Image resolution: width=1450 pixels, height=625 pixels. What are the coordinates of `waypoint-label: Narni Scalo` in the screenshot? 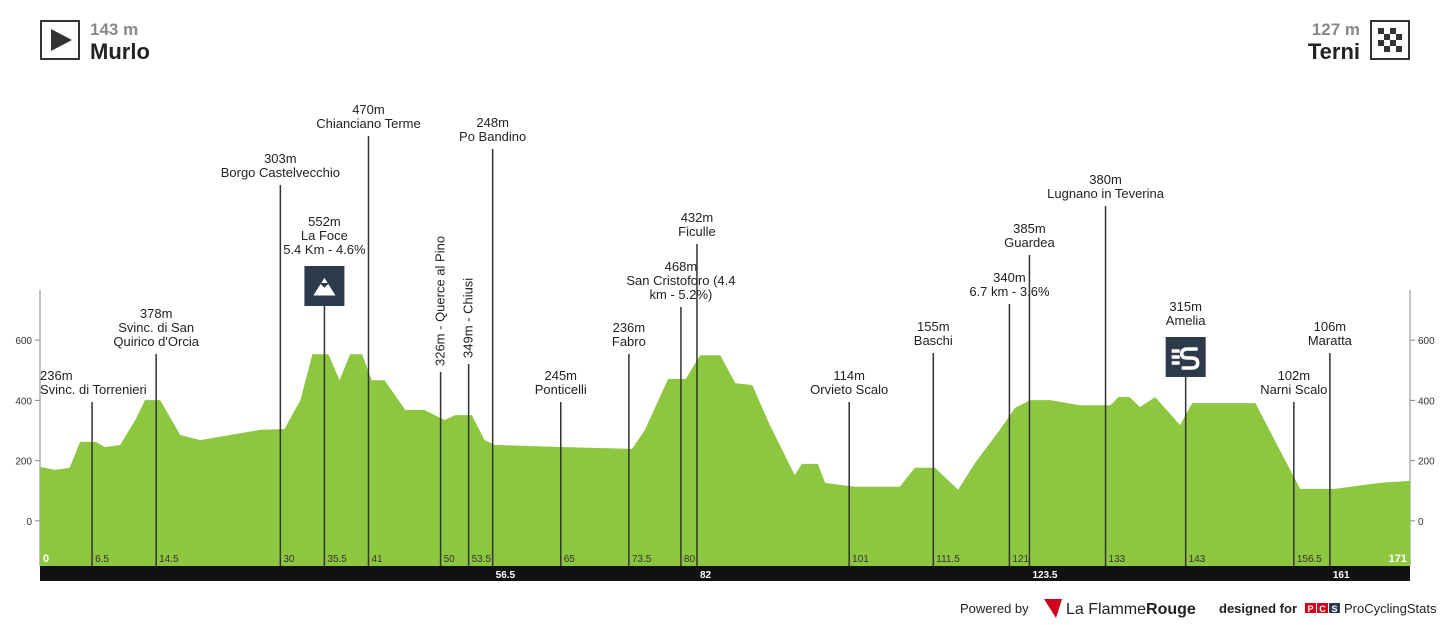 It's located at (1293, 389).